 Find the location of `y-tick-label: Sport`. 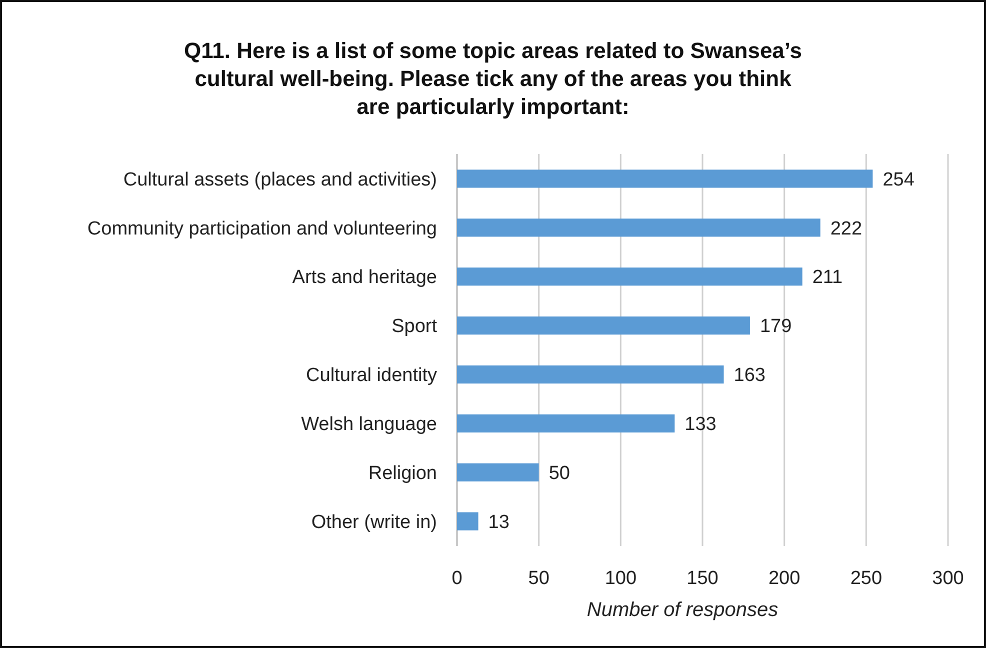

y-tick-label: Sport is located at coordinates (415, 327).